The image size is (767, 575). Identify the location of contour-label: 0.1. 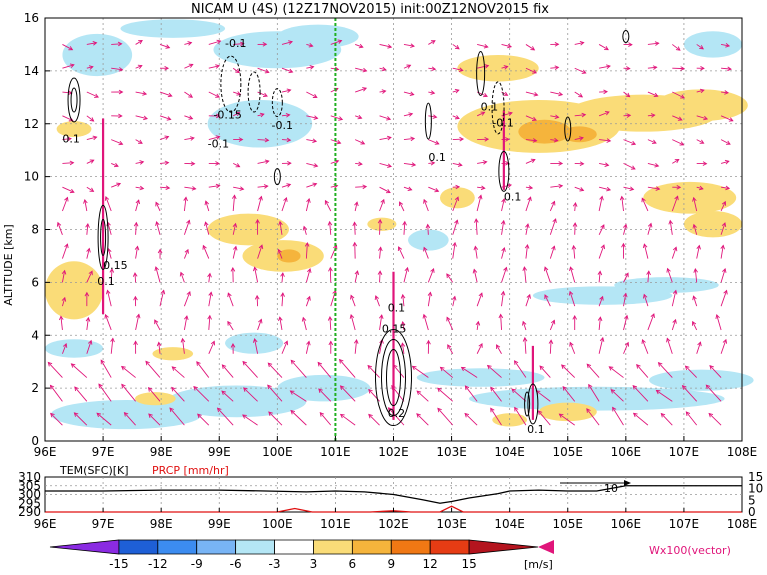
(536, 429).